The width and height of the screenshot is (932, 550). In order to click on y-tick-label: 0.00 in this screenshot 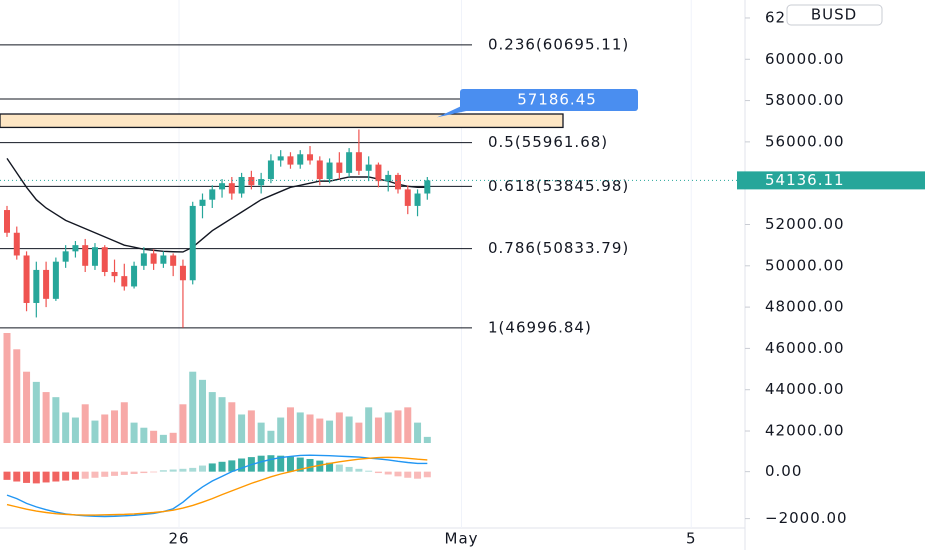, I will do `click(783, 471)`.